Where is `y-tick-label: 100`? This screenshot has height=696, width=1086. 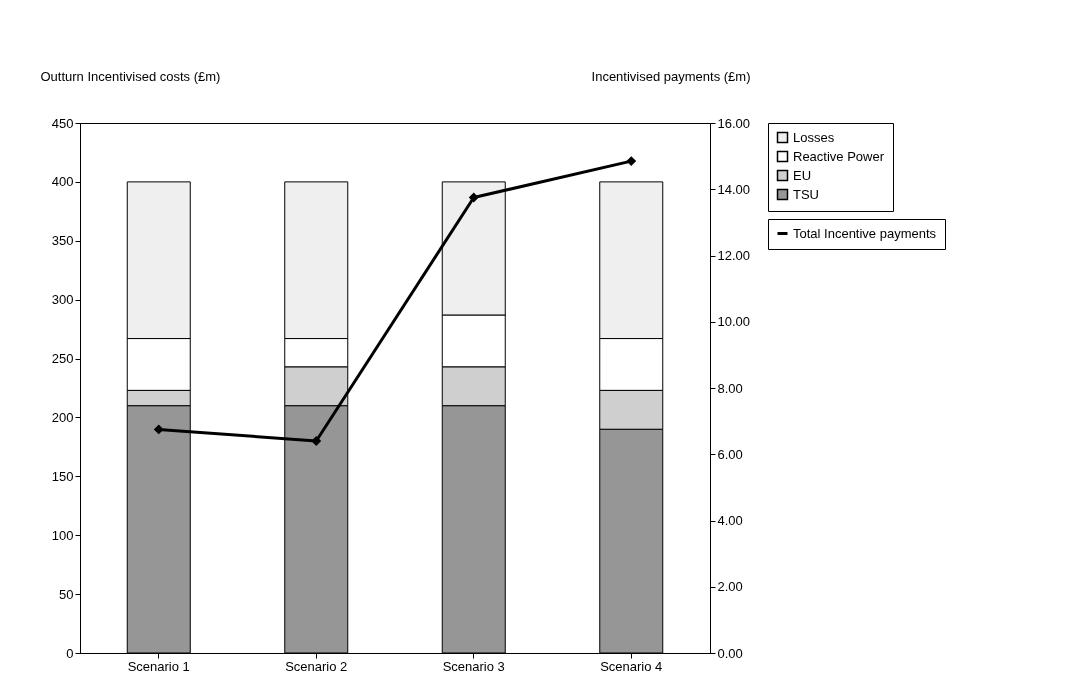 y-tick-label: 100 is located at coordinates (62, 535).